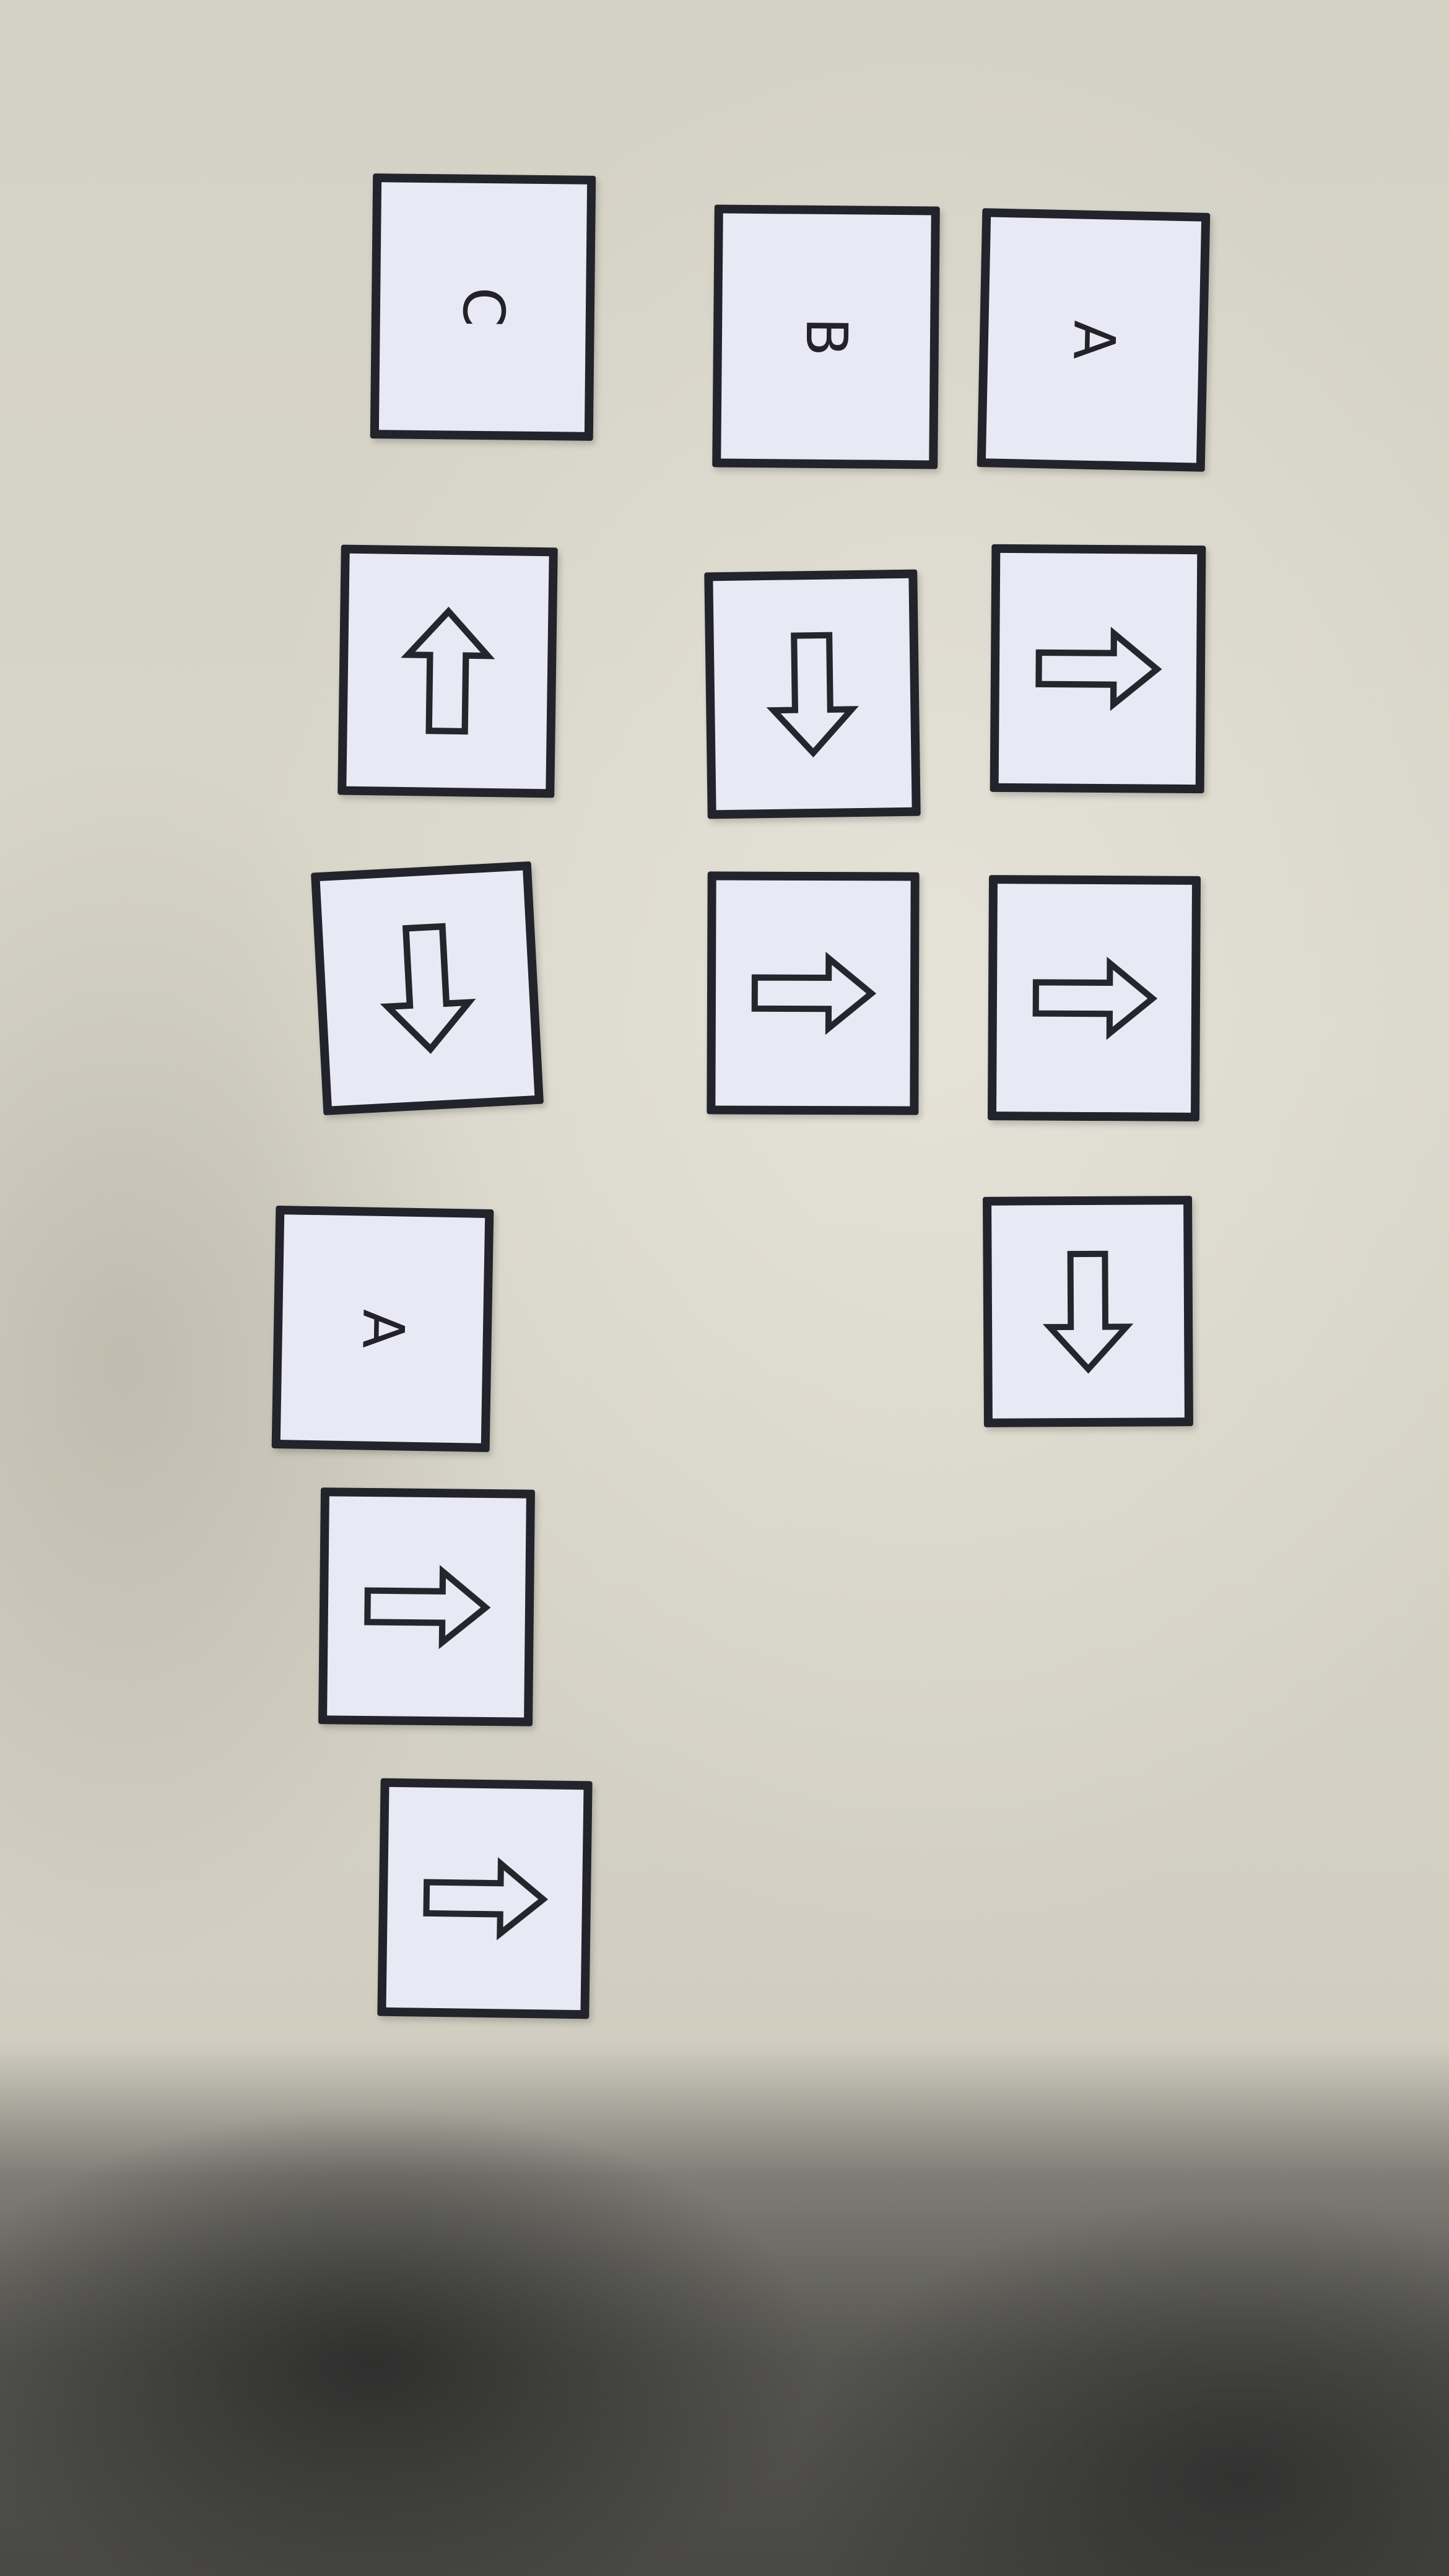 Image resolution: width=1449 pixels, height=2576 pixels. I want to click on card-letter: C, so click(483, 307).